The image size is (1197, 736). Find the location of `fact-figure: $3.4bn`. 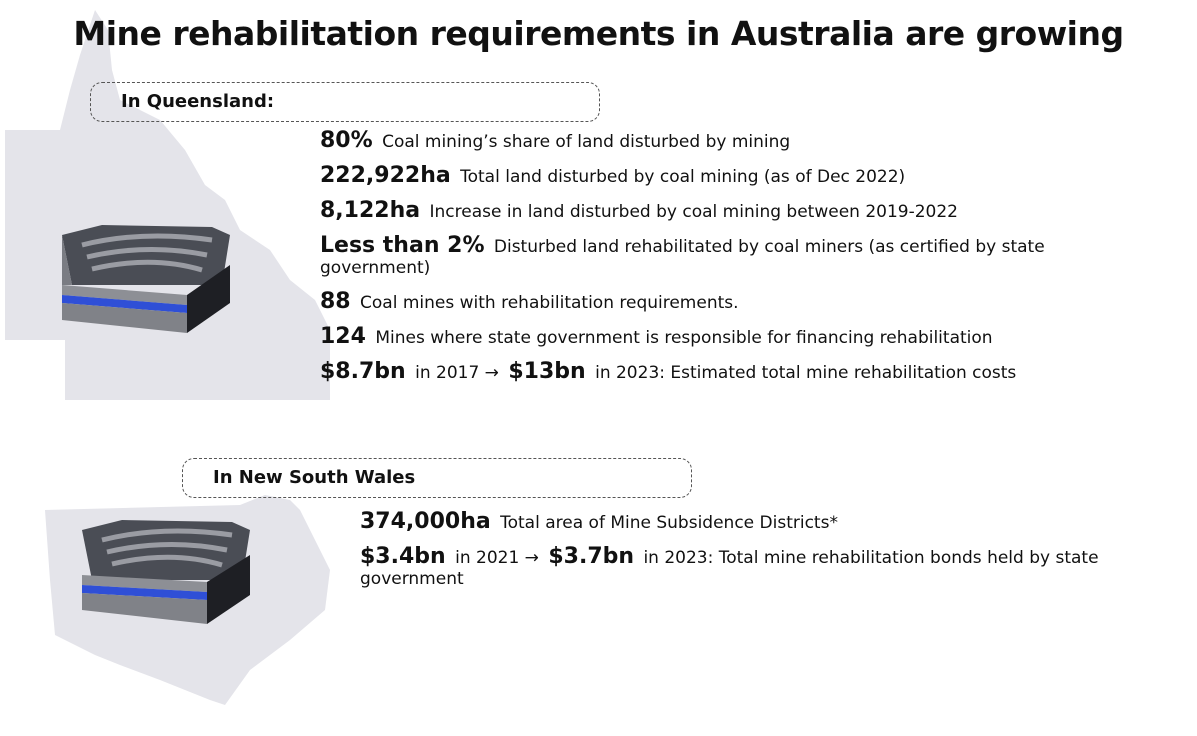

fact-figure: $3.4bn is located at coordinates (403, 556).